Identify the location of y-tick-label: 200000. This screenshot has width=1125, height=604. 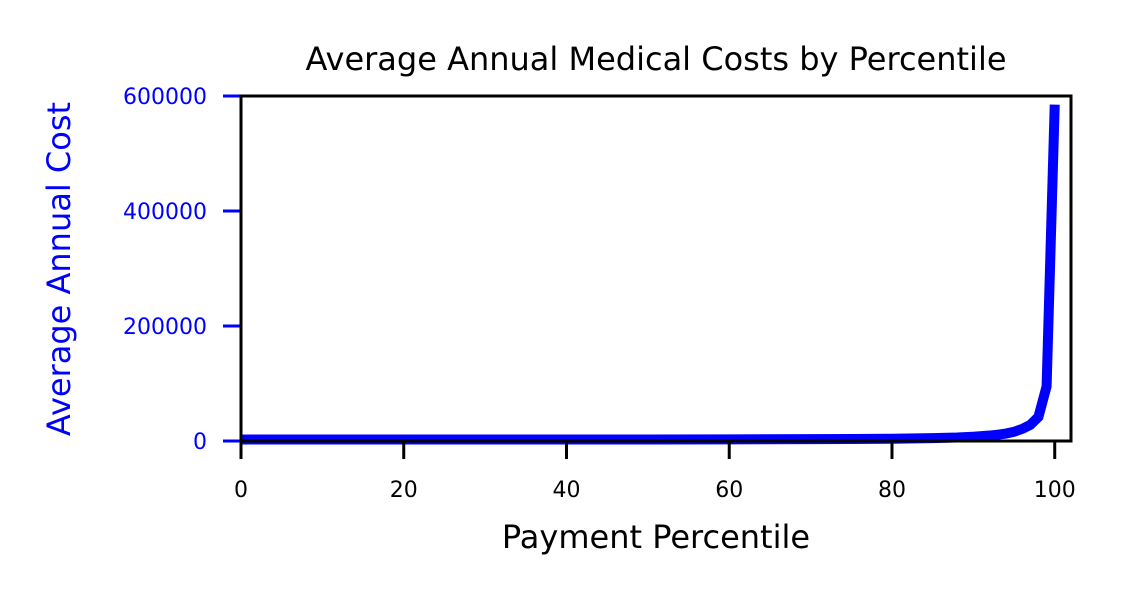
(165, 327).